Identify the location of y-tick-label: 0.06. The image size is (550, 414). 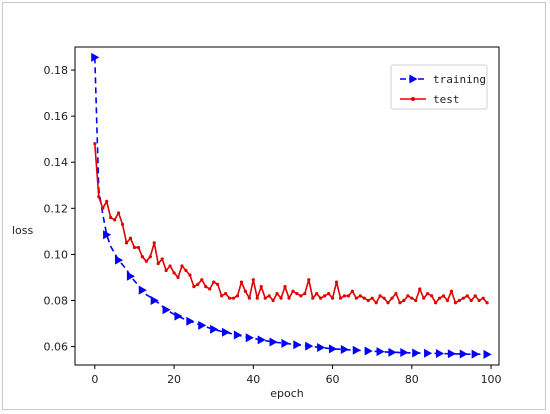
(56, 347).